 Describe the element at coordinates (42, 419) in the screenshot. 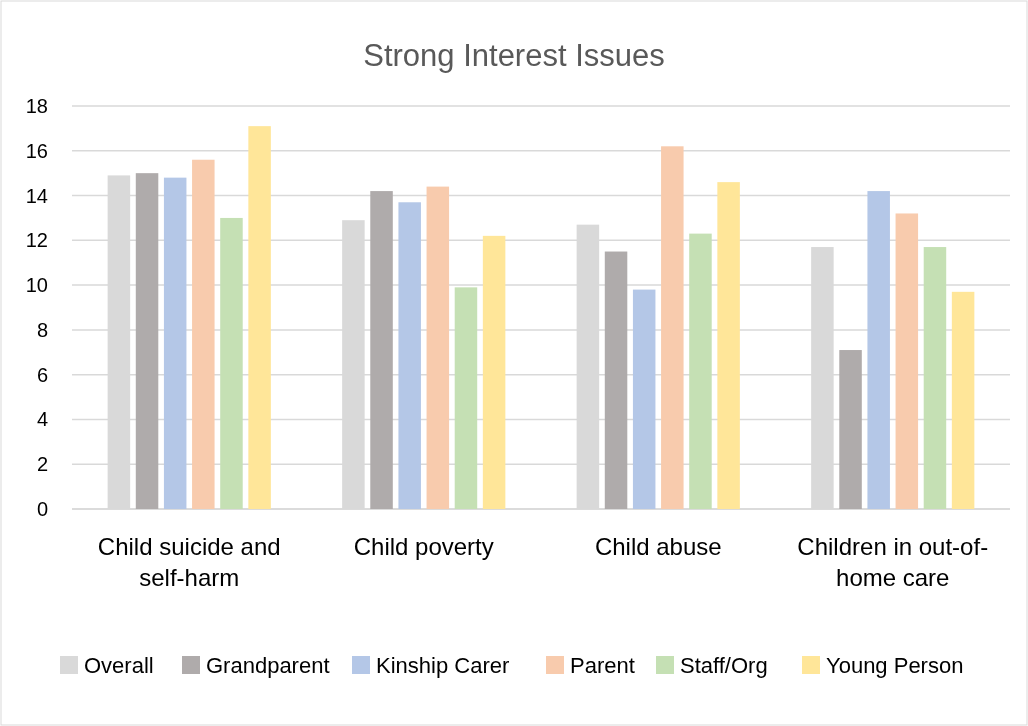

I see `y-tick-label: 4` at that location.